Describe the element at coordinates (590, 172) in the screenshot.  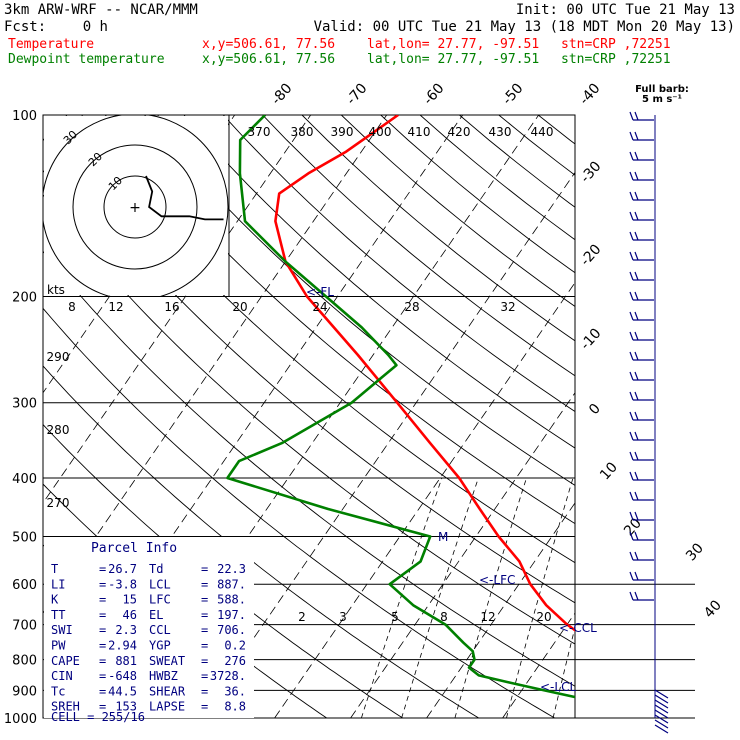
I see `temperature-tick-label: -30` at that location.